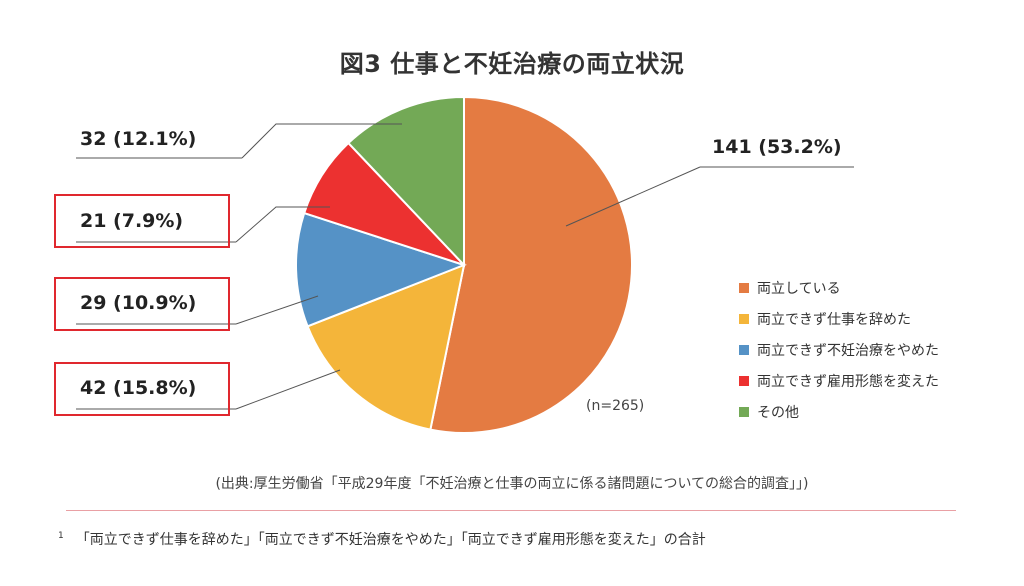 The height and width of the screenshot is (586, 1024). What do you see at coordinates (799, 288) in the screenshot?
I see `legend-label: 両立している` at bounding box center [799, 288].